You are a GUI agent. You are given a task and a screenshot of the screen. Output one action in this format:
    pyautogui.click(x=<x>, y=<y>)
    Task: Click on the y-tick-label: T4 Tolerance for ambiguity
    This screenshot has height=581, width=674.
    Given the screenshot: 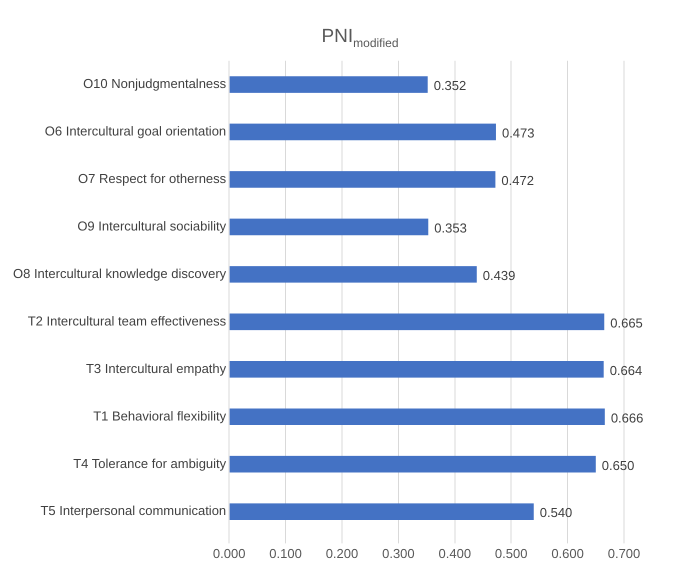 What is the action you would take?
    pyautogui.click(x=150, y=463)
    